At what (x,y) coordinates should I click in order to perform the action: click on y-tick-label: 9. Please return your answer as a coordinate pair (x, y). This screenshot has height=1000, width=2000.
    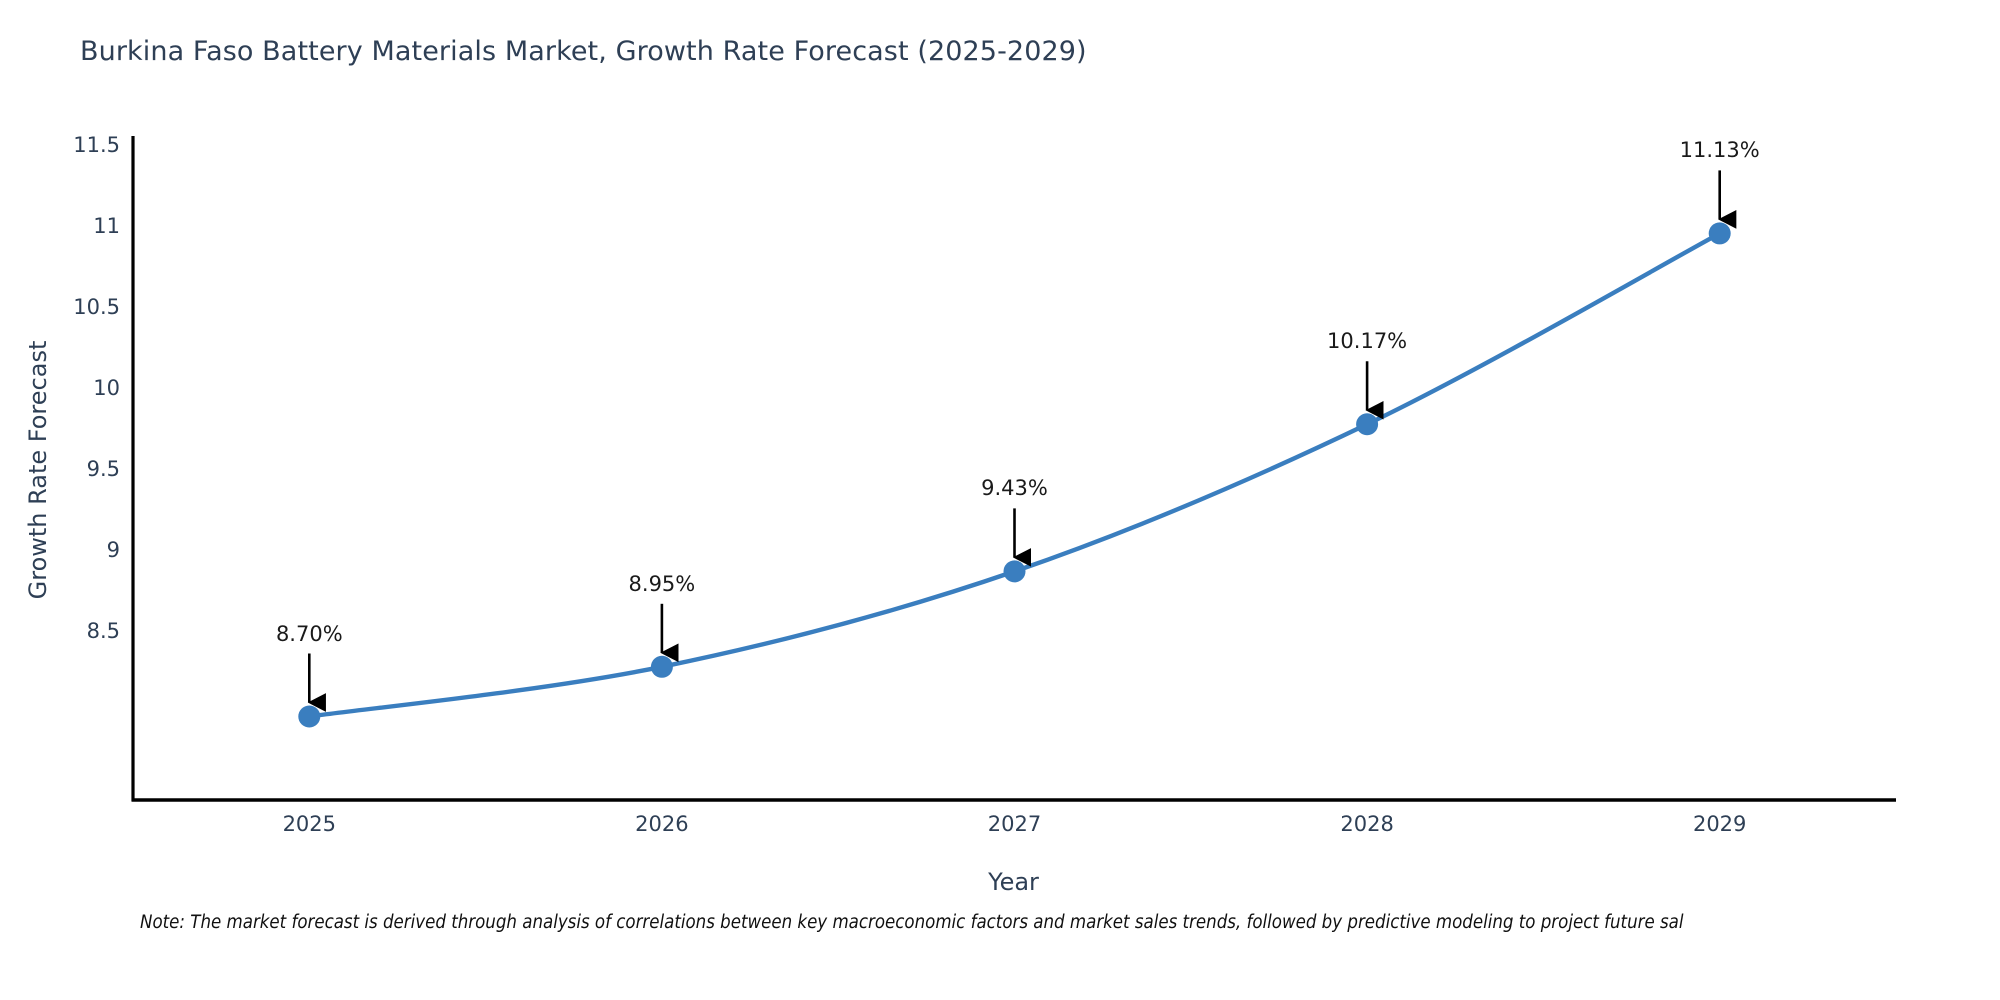
    Looking at the image, I should click on (113, 550).